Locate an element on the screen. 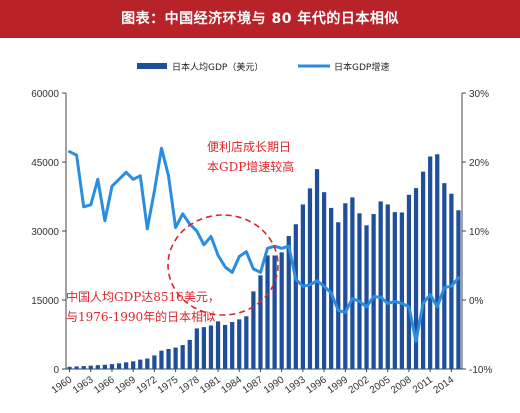  x-tick-label: 1990 is located at coordinates (274, 385).